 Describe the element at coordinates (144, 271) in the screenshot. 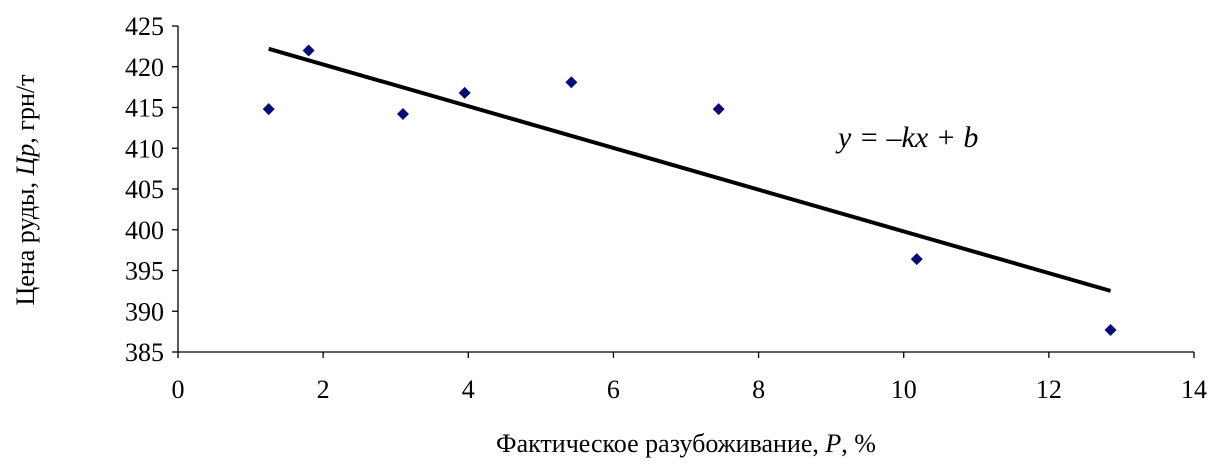

I see `y-tick-label: 395` at that location.